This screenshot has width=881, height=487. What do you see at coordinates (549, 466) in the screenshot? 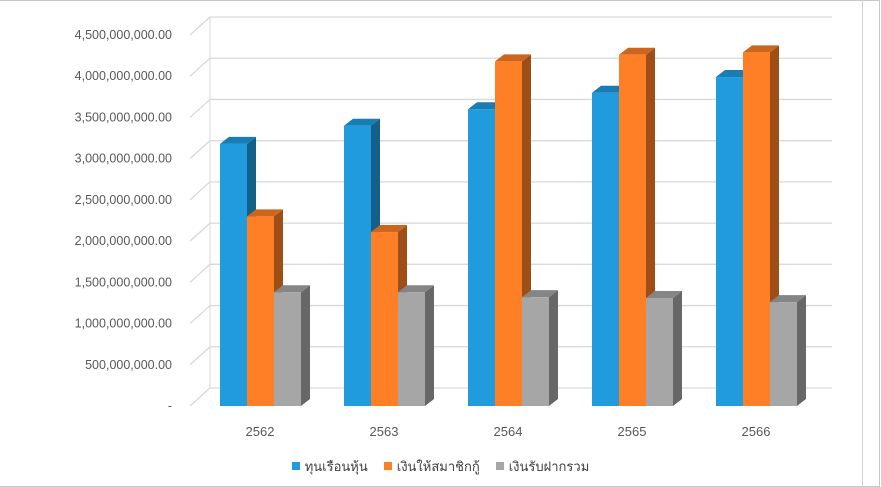
I see `legend-label-3: เงินรับฝากรวม` at bounding box center [549, 466].